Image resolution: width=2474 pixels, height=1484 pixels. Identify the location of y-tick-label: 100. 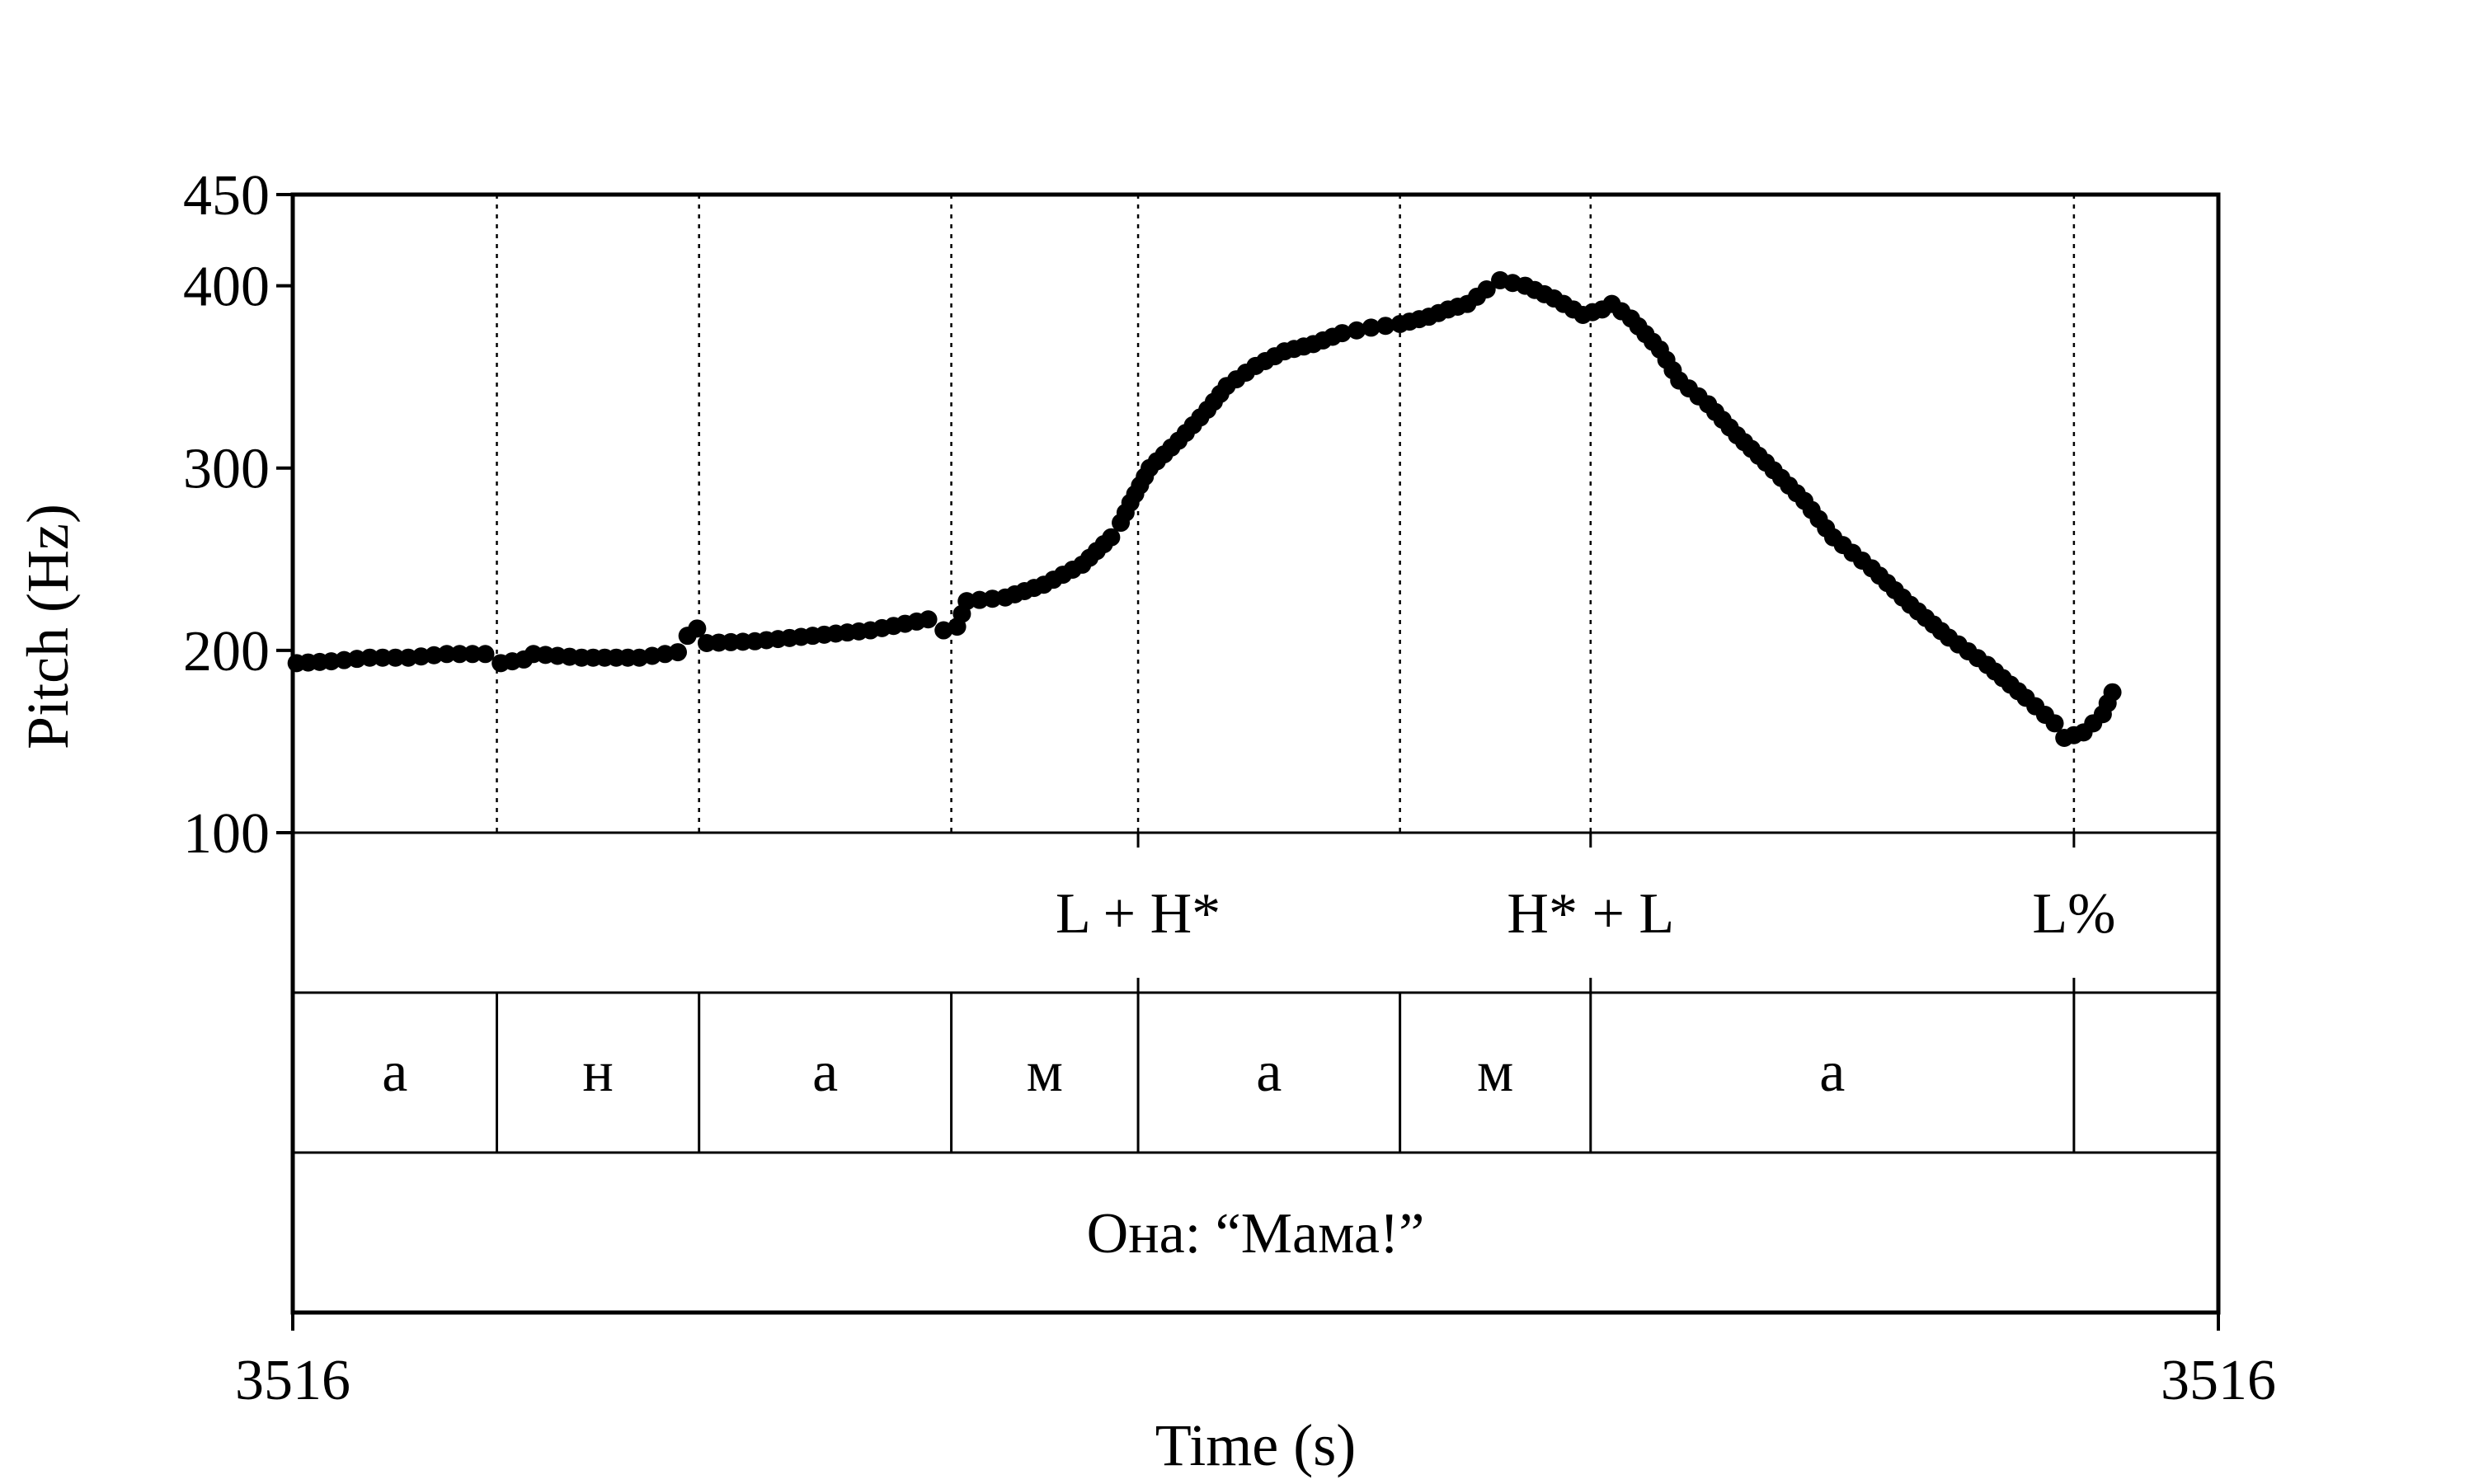
(226, 834).